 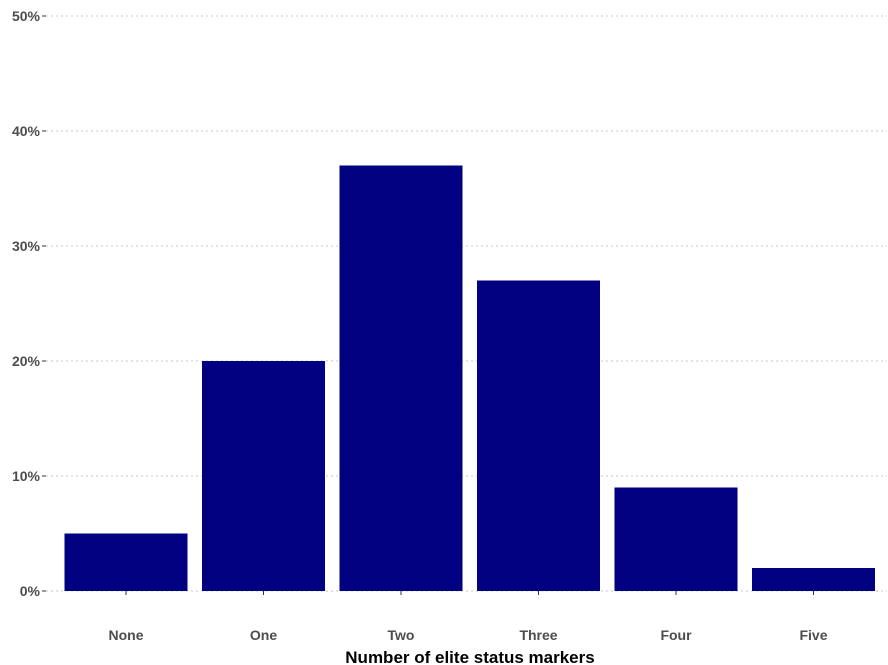 What do you see at coordinates (813, 579) in the screenshot?
I see `bar-five` at bounding box center [813, 579].